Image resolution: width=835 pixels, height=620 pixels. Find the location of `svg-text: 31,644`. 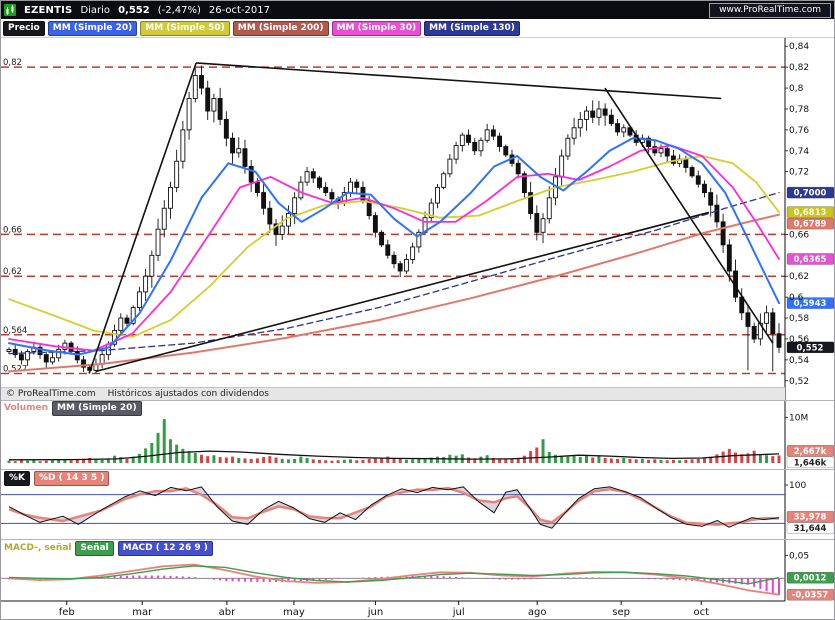

svg-text: 31,644 is located at coordinates (810, 529).